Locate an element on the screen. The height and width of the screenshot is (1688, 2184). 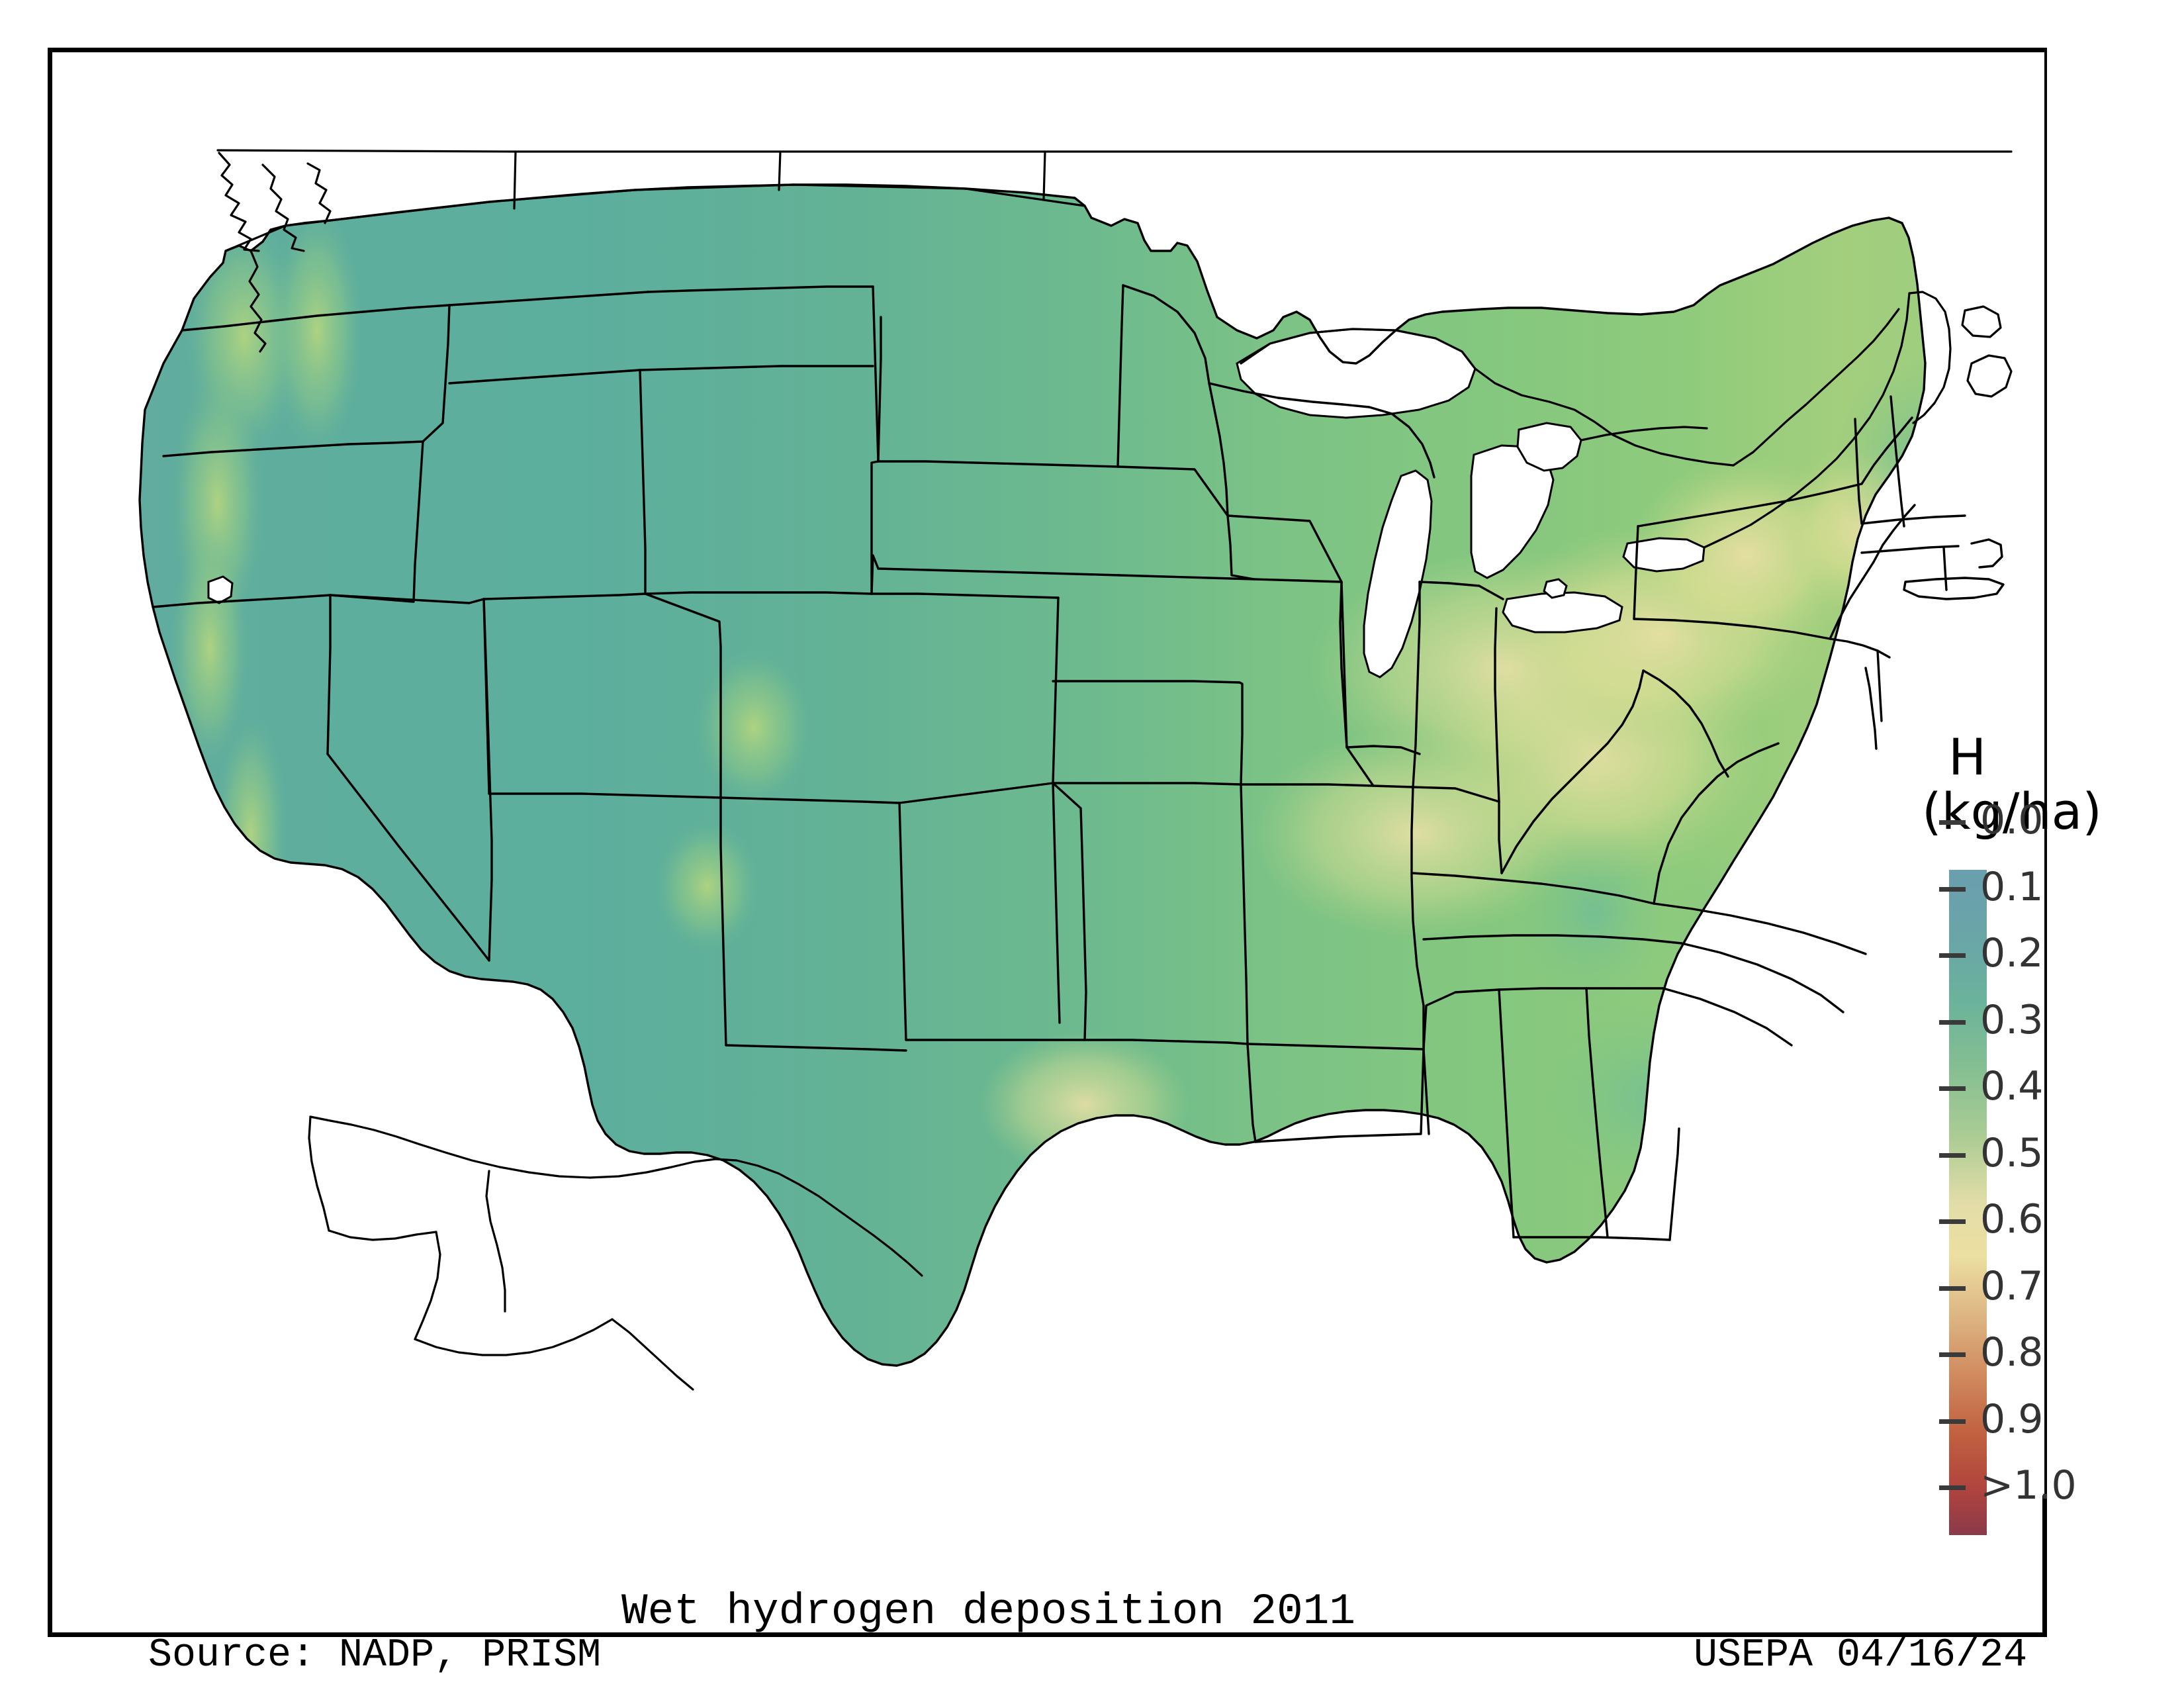
colorbar-tick-label: 0.2 is located at coordinates (2012, 953).